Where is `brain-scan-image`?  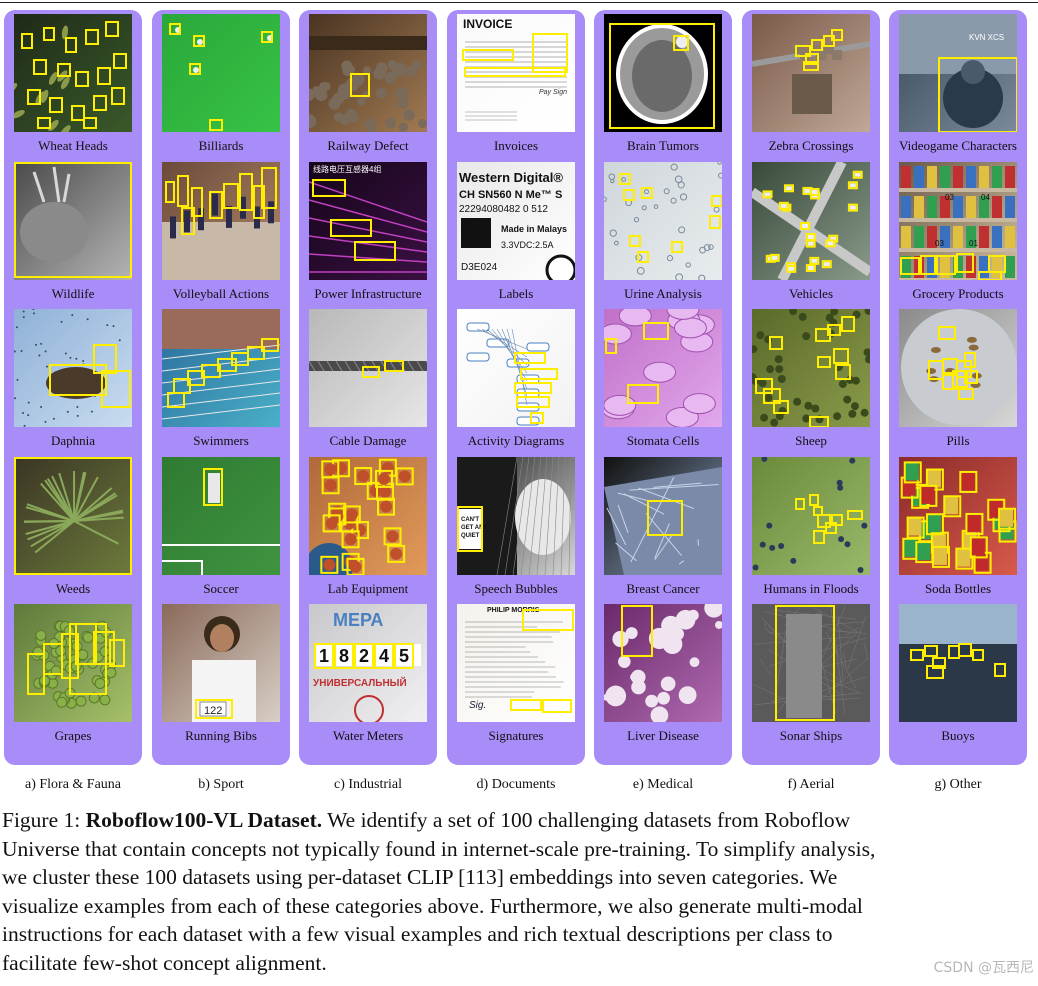
brain-scan-image is located at coordinates (663, 73).